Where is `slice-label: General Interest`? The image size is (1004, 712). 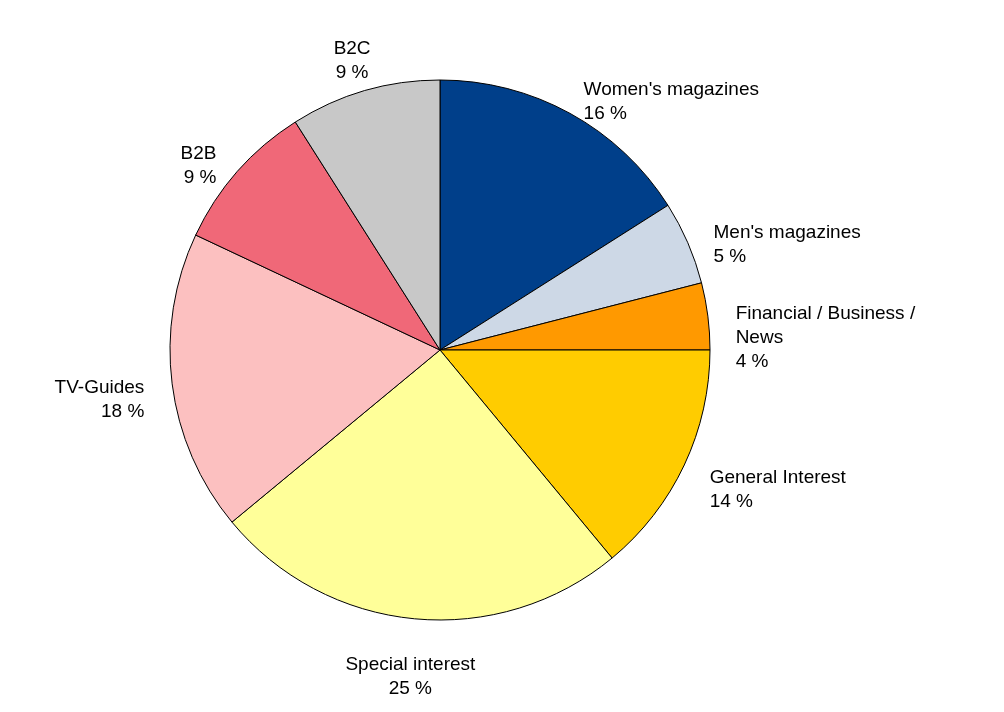 slice-label: General Interest is located at coordinates (778, 476).